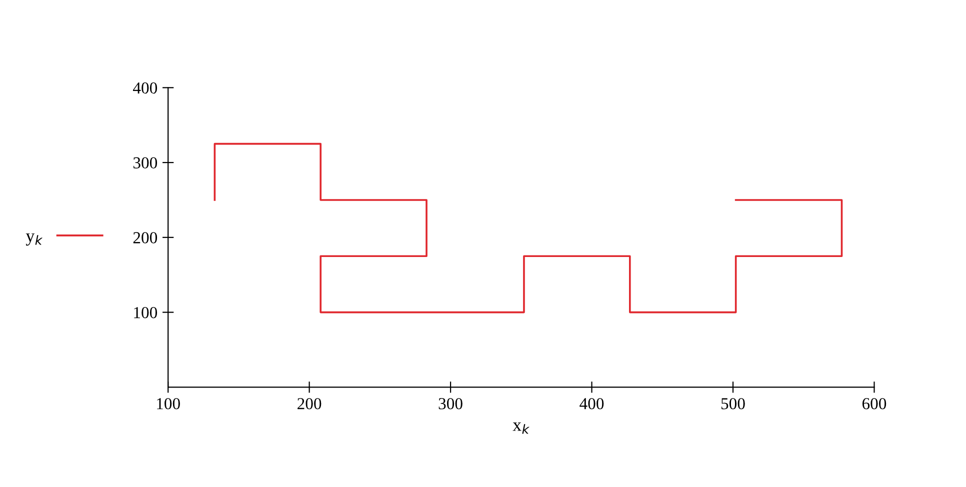  Describe the element at coordinates (592, 404) in the screenshot. I see `x-tick-label: 400` at that location.